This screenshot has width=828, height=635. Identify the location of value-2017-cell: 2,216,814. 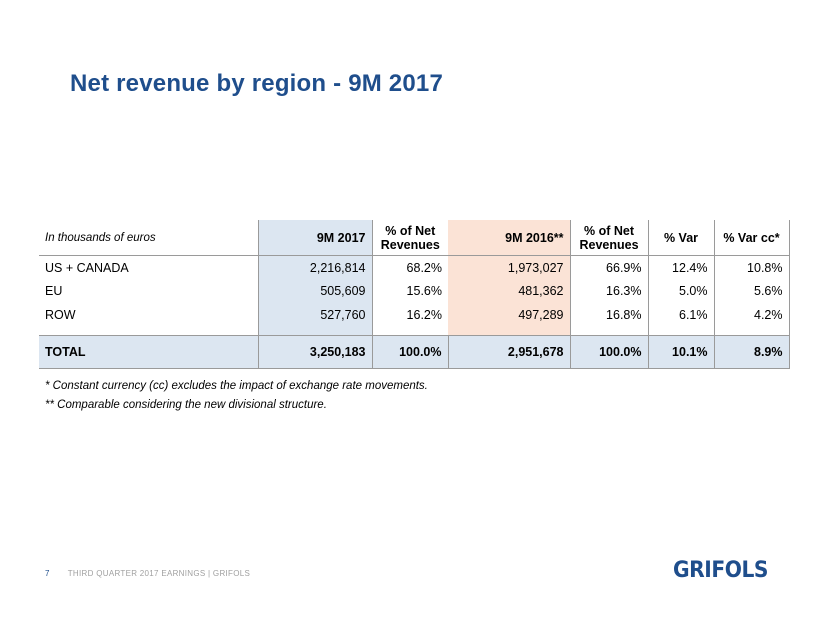
(314, 267).